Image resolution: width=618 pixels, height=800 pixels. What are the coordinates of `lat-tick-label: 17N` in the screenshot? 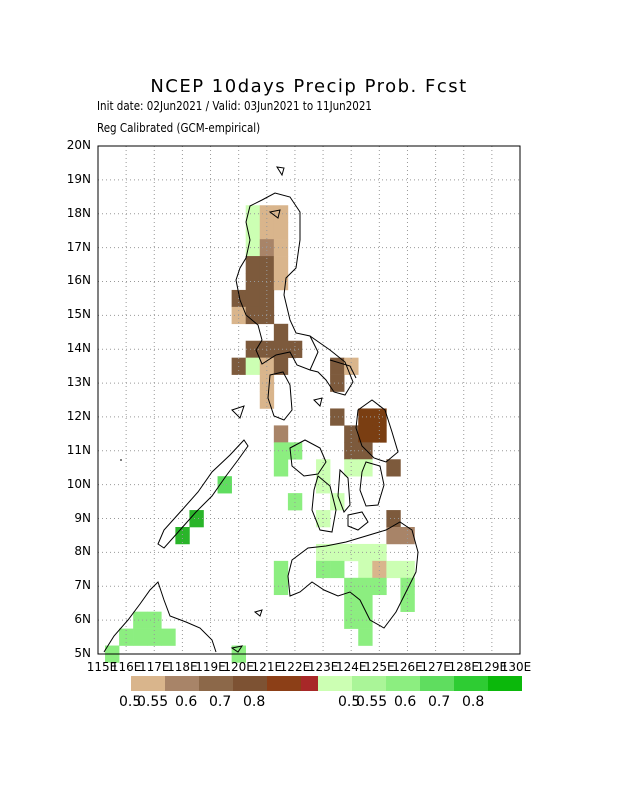 It's located at (78, 246).